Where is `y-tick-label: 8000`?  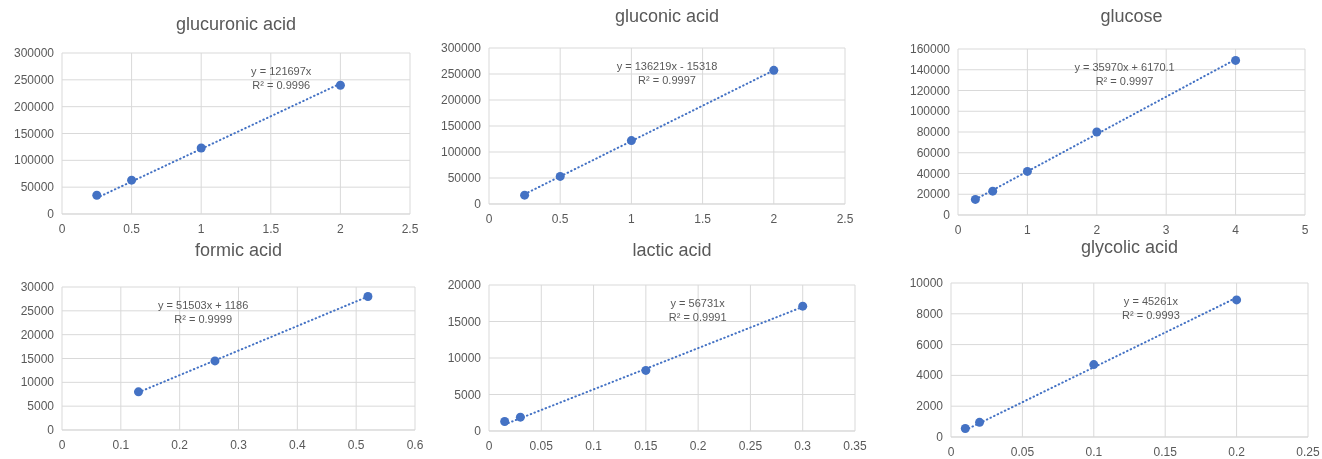
y-tick-label: 8000 is located at coordinates (930, 313).